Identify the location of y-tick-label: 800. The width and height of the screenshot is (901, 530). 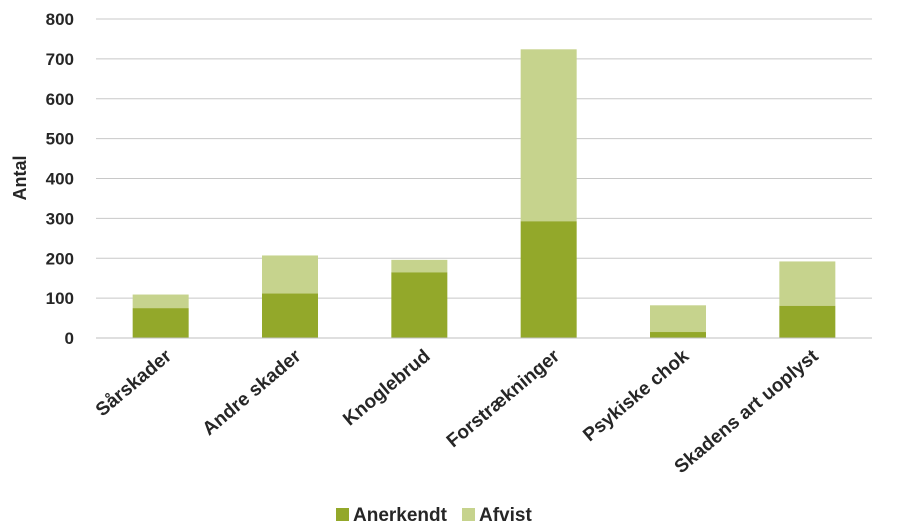
(60, 19).